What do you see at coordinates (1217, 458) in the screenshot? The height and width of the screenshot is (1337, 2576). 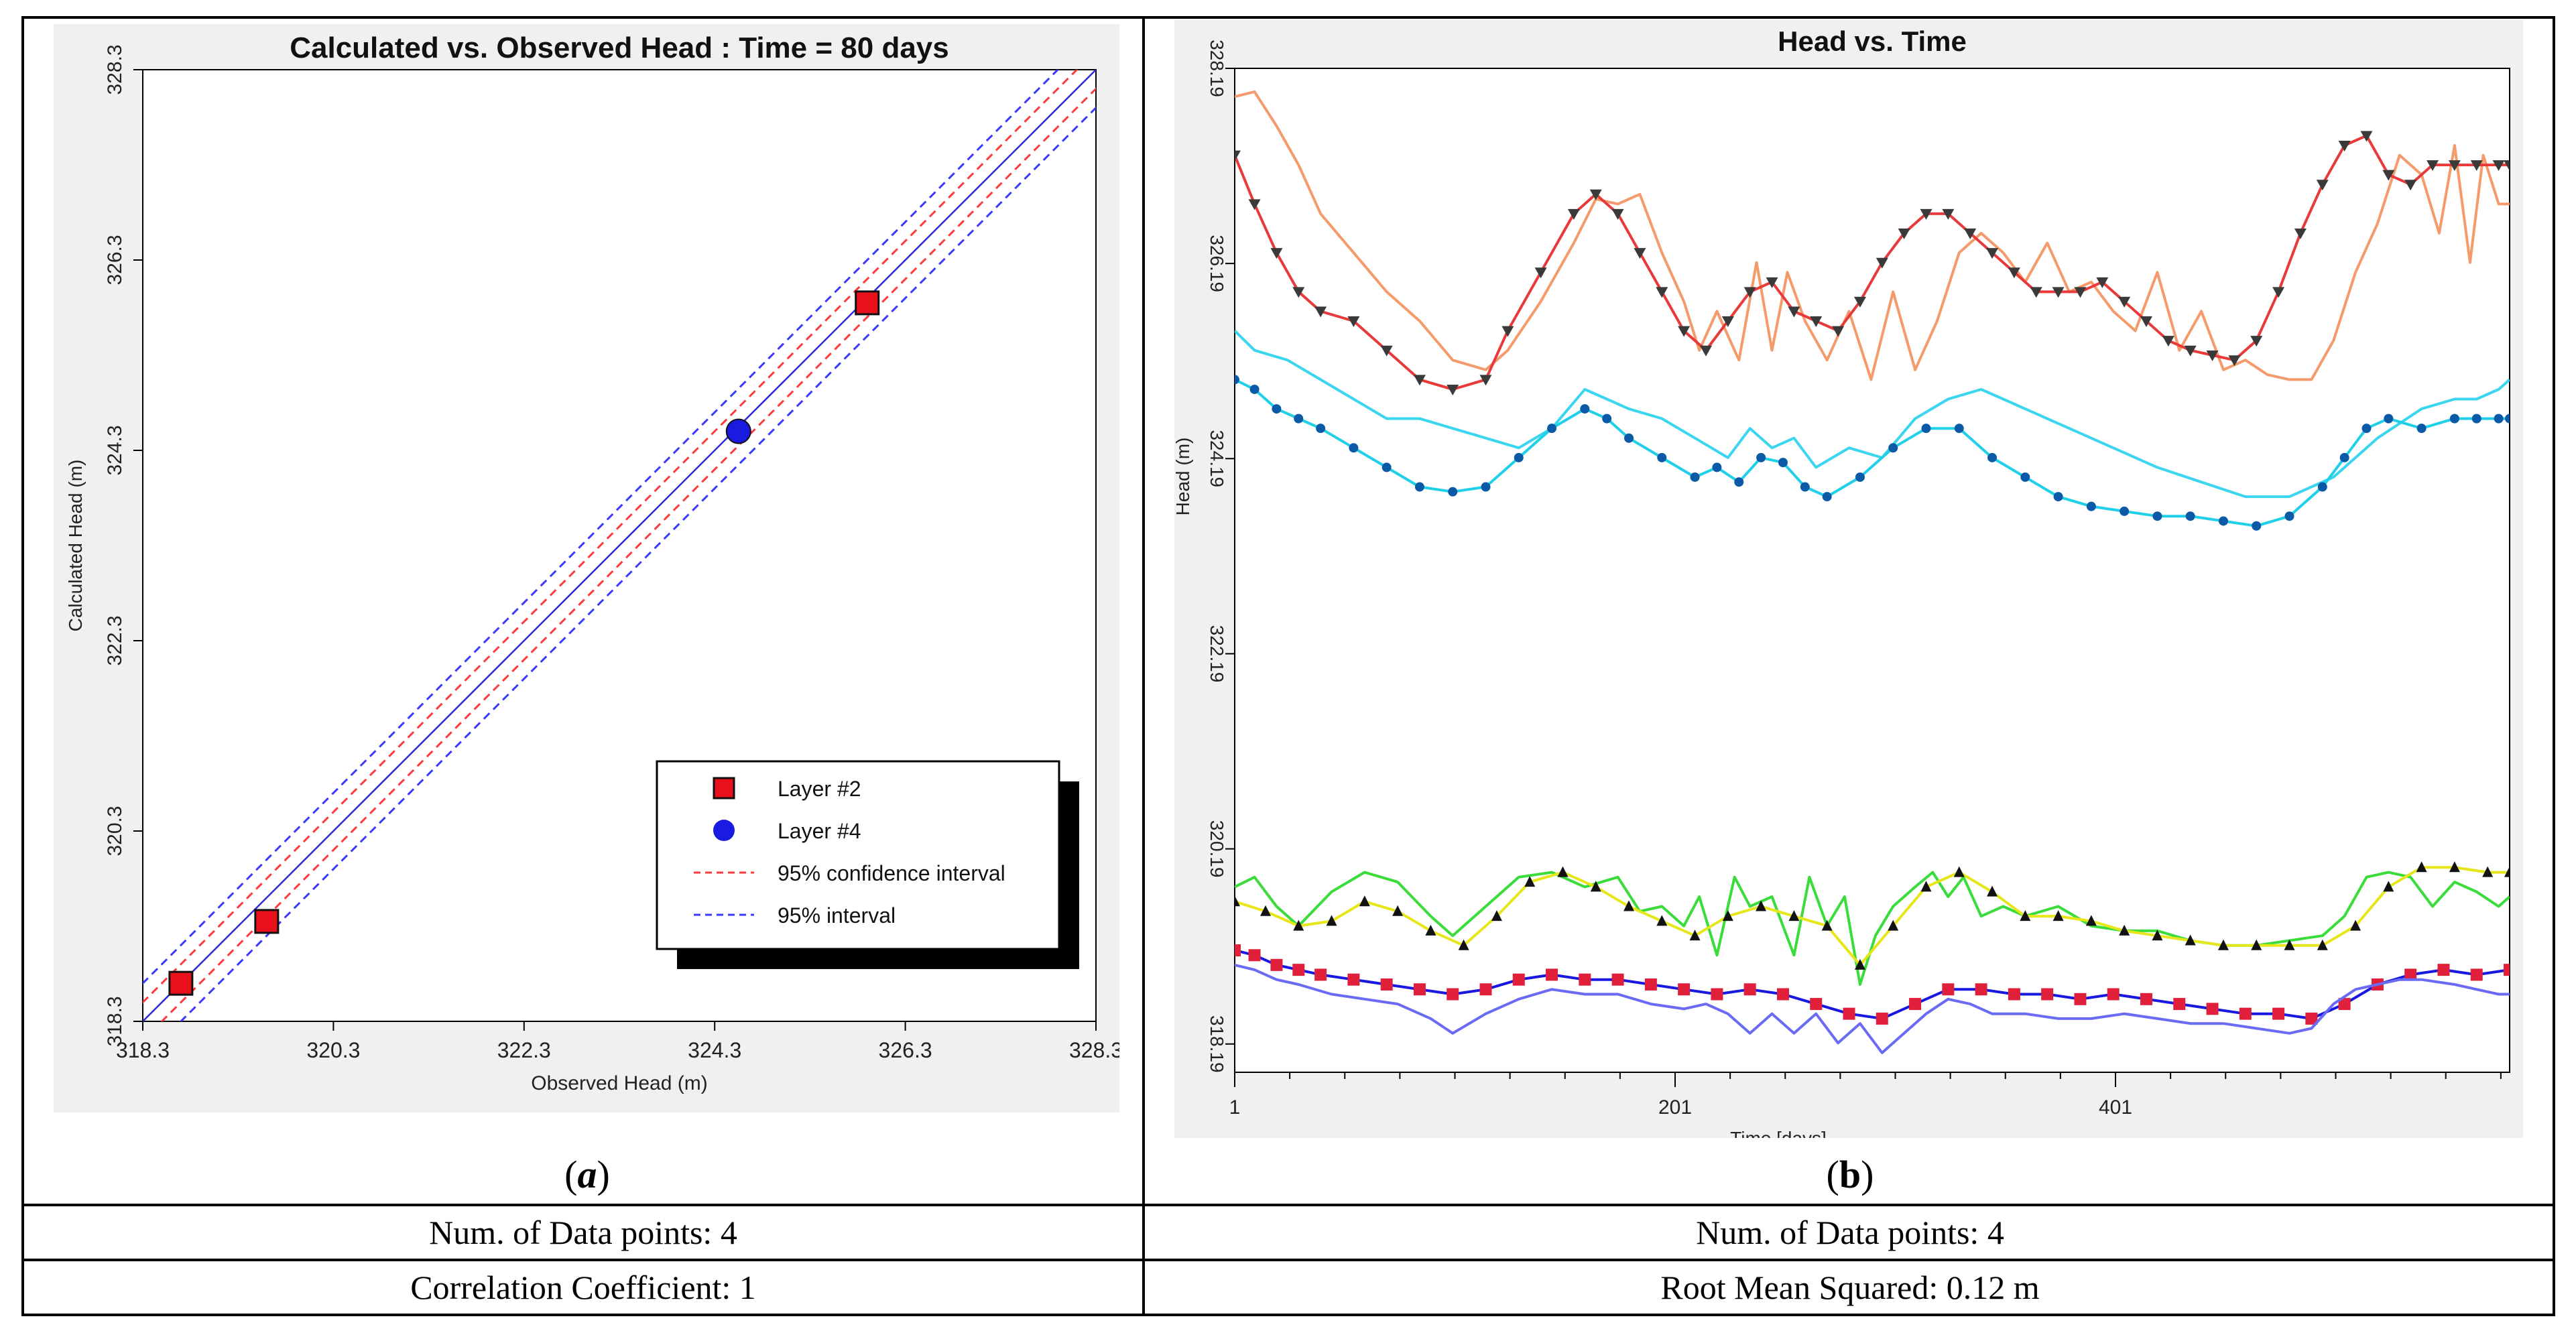 I see `chart-b-ytick-label: 324.19` at bounding box center [1217, 458].